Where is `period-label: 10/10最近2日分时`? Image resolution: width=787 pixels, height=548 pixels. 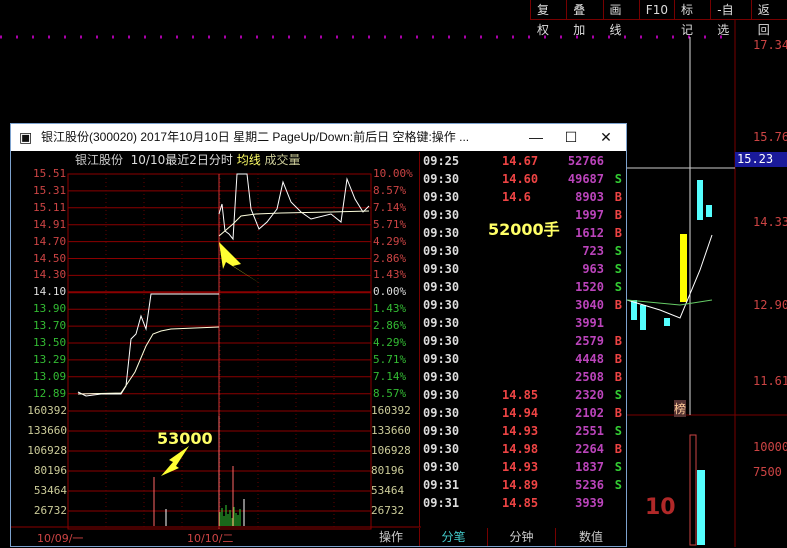
period-label: 10/10最近2日分时 is located at coordinates (181, 160).